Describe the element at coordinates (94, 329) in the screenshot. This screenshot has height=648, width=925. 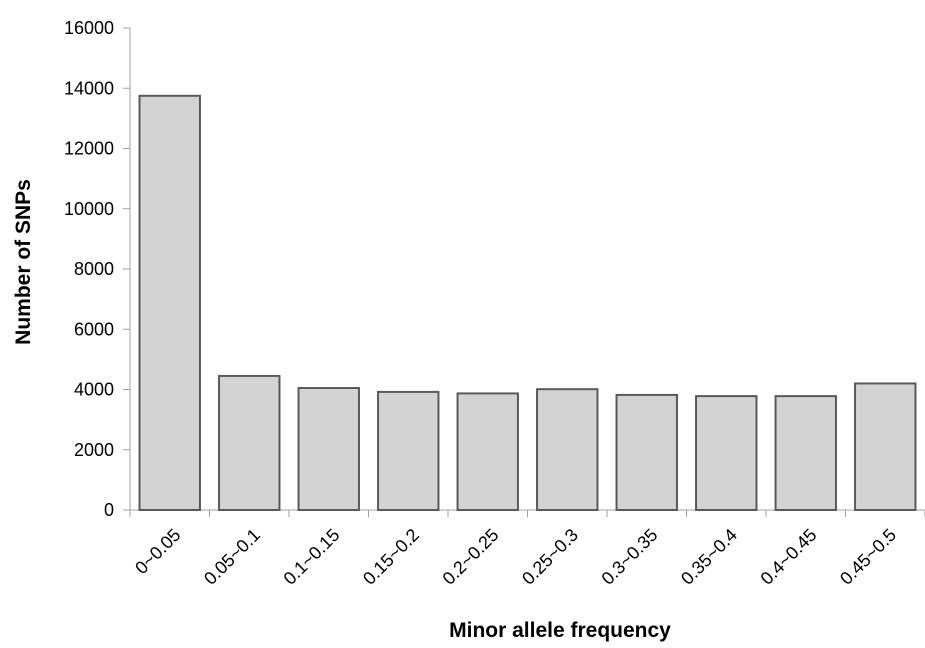
I see `y-tick-label: 6000` at that location.